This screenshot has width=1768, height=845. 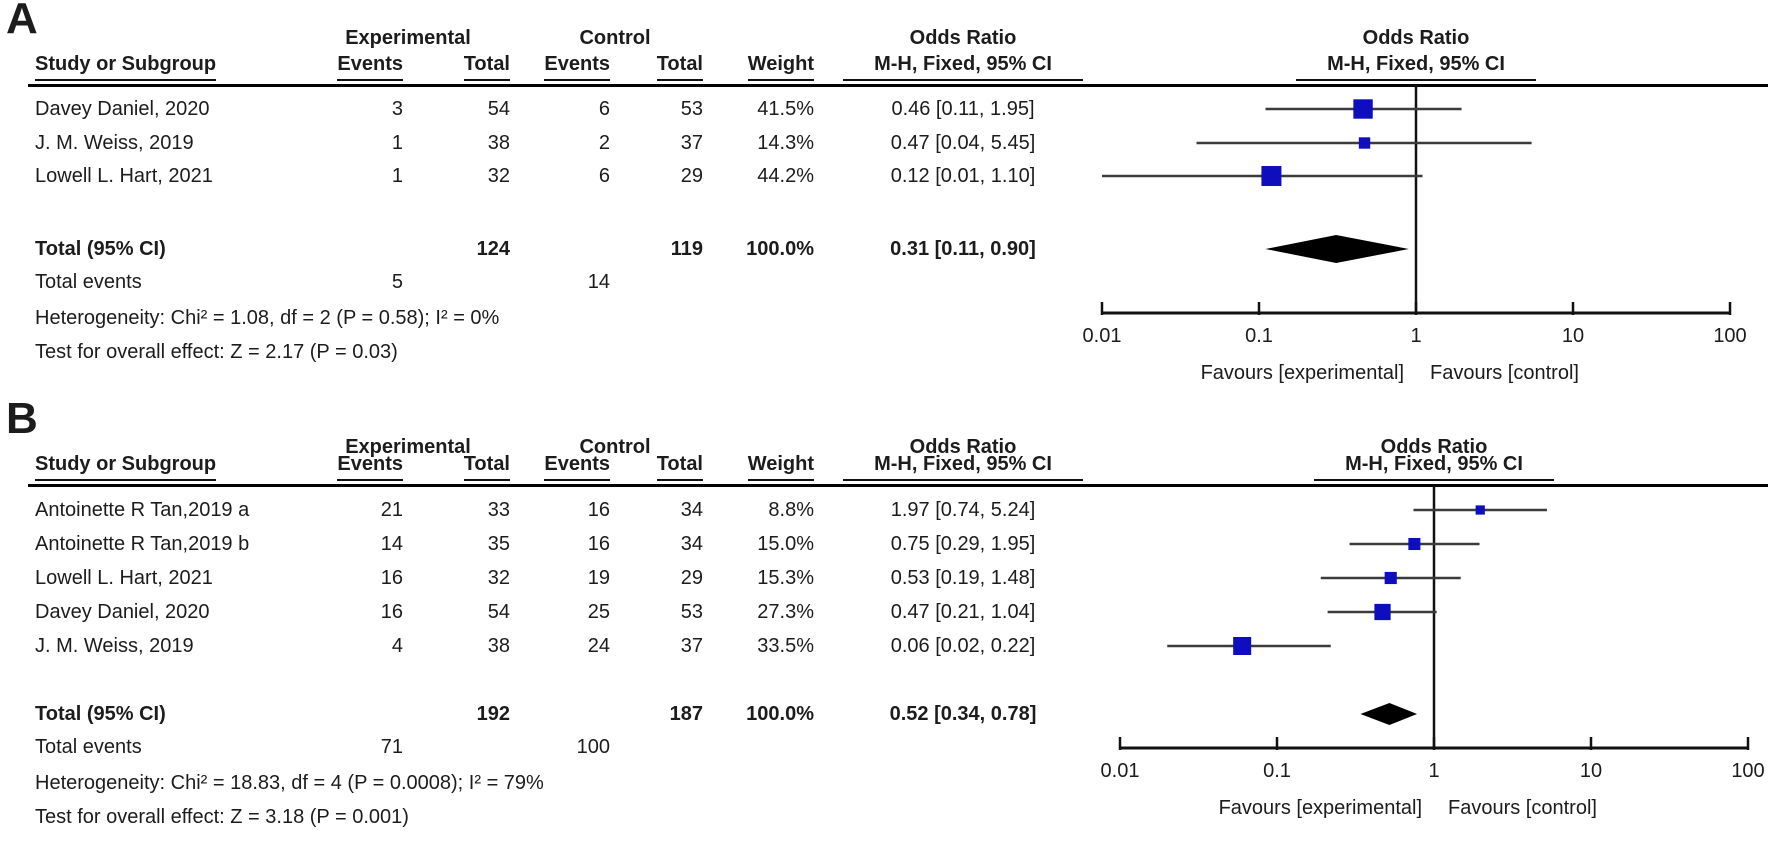 I want to click on total-events-exp: 5, so click(x=397, y=282).